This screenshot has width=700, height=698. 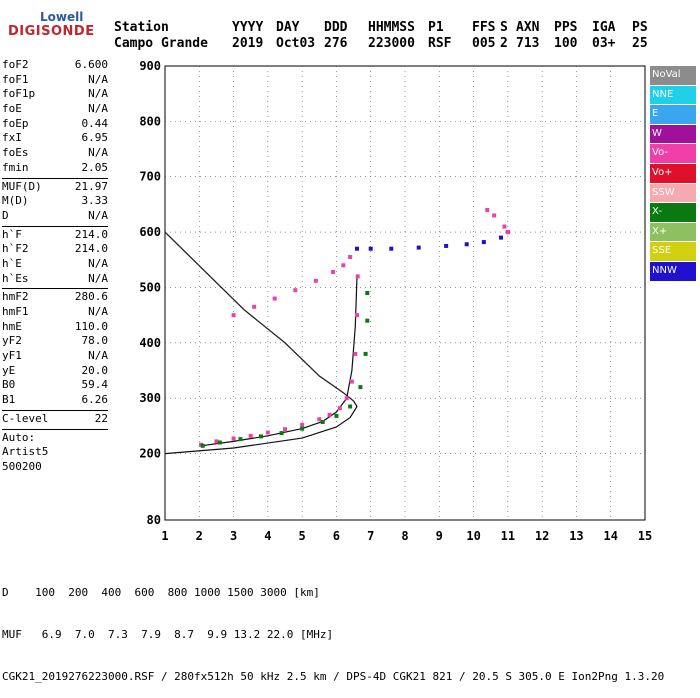 I want to click on header-cell: RSF, so click(x=440, y=43).